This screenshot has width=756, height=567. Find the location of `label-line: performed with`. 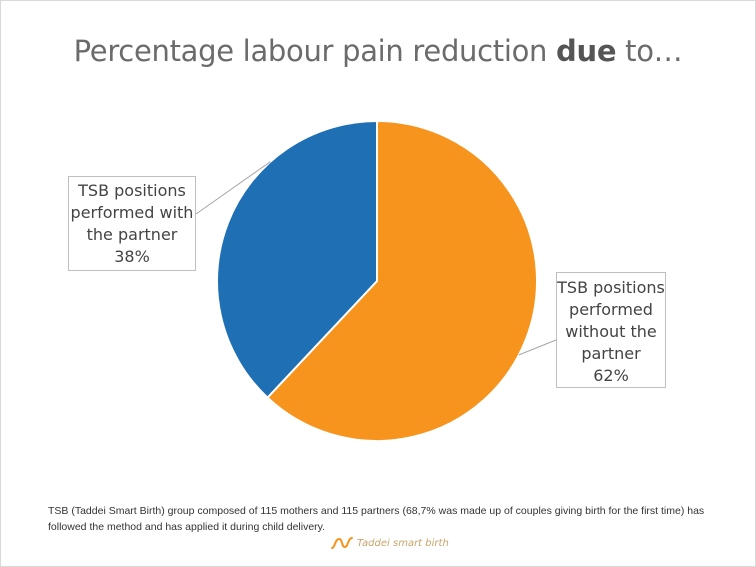

label-line: performed with is located at coordinates (132, 212).